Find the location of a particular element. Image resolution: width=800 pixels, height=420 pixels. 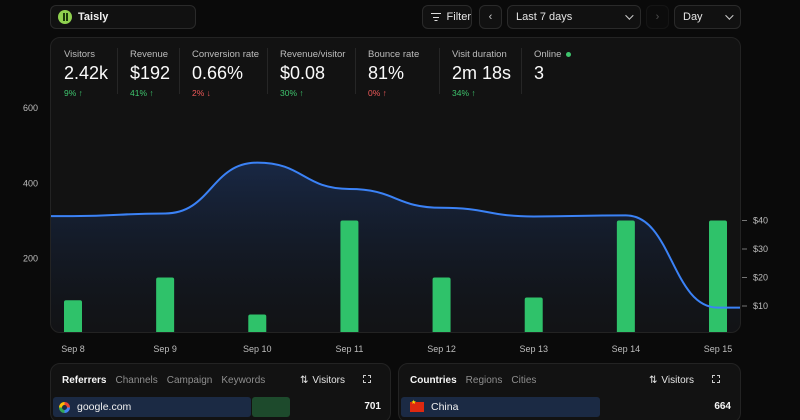

metric-label: Bounce rate is located at coordinates (394, 54).